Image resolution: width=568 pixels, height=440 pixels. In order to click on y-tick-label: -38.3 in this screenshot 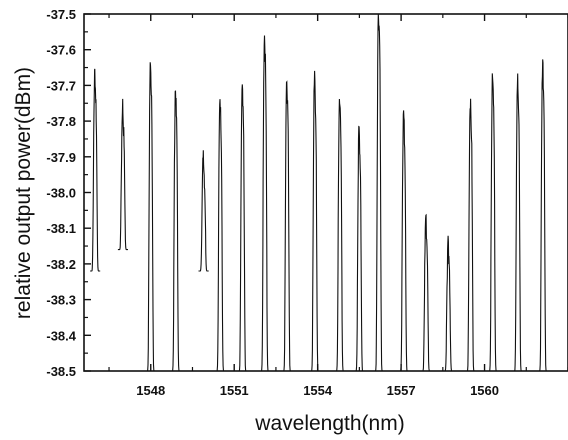, I will do `click(61, 300)`.